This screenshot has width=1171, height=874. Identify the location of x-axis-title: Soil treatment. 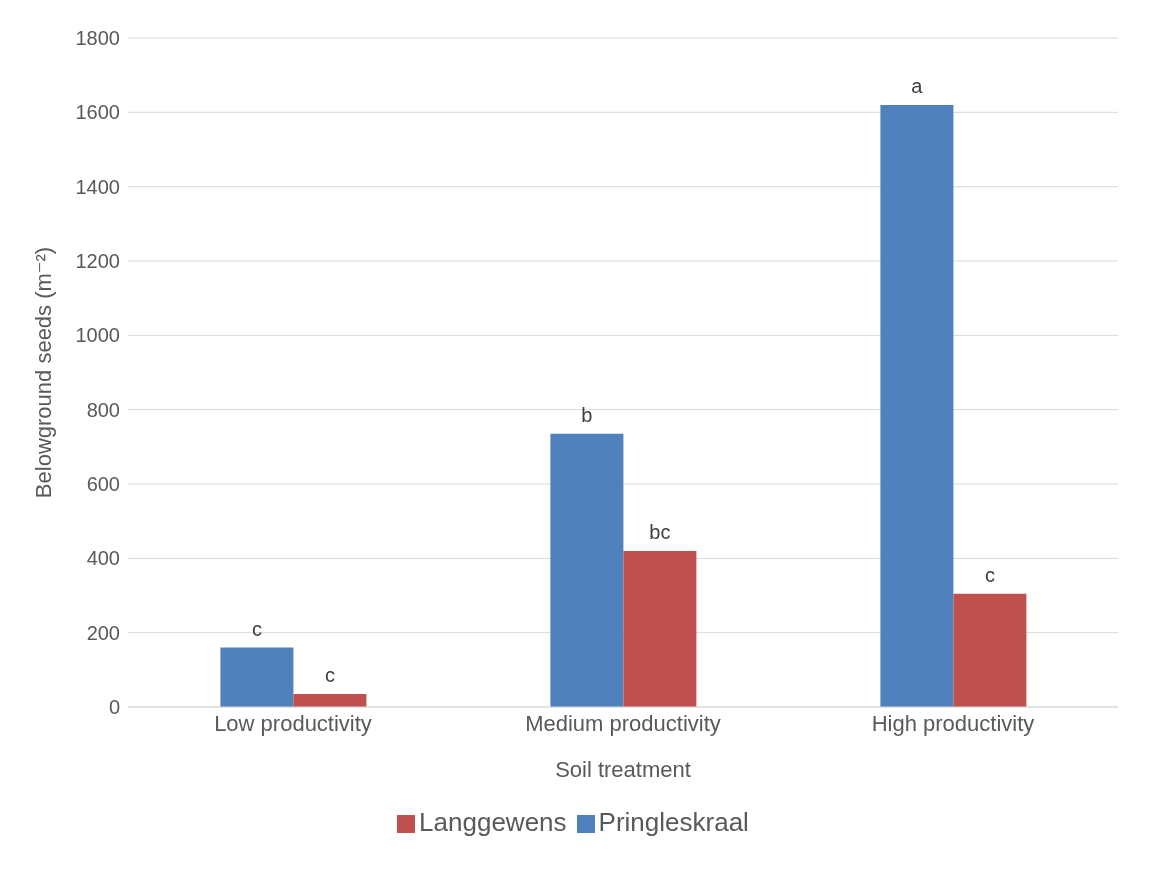
(623, 769).